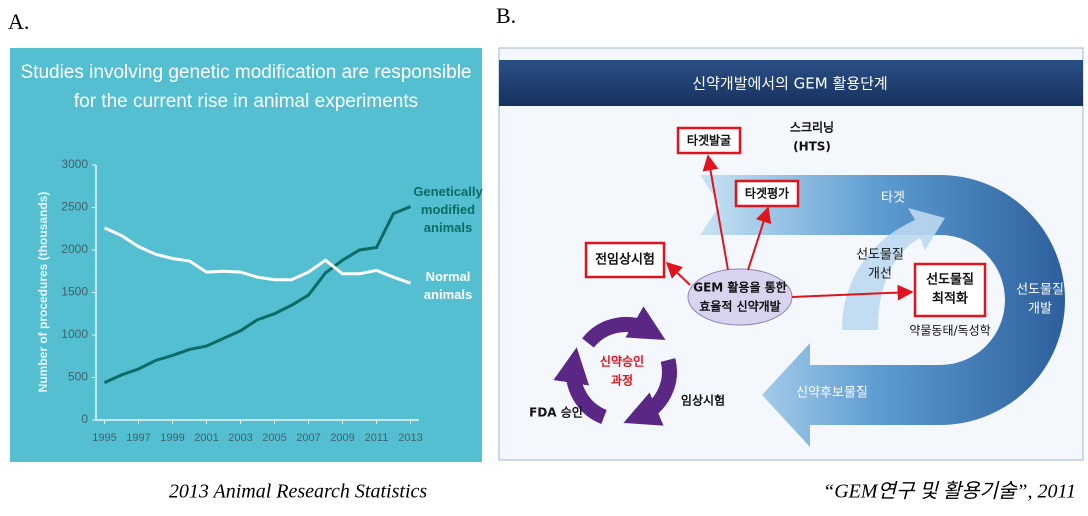 The width and height of the screenshot is (1088, 516). I want to click on x-tick-label: 2011, so click(377, 438).